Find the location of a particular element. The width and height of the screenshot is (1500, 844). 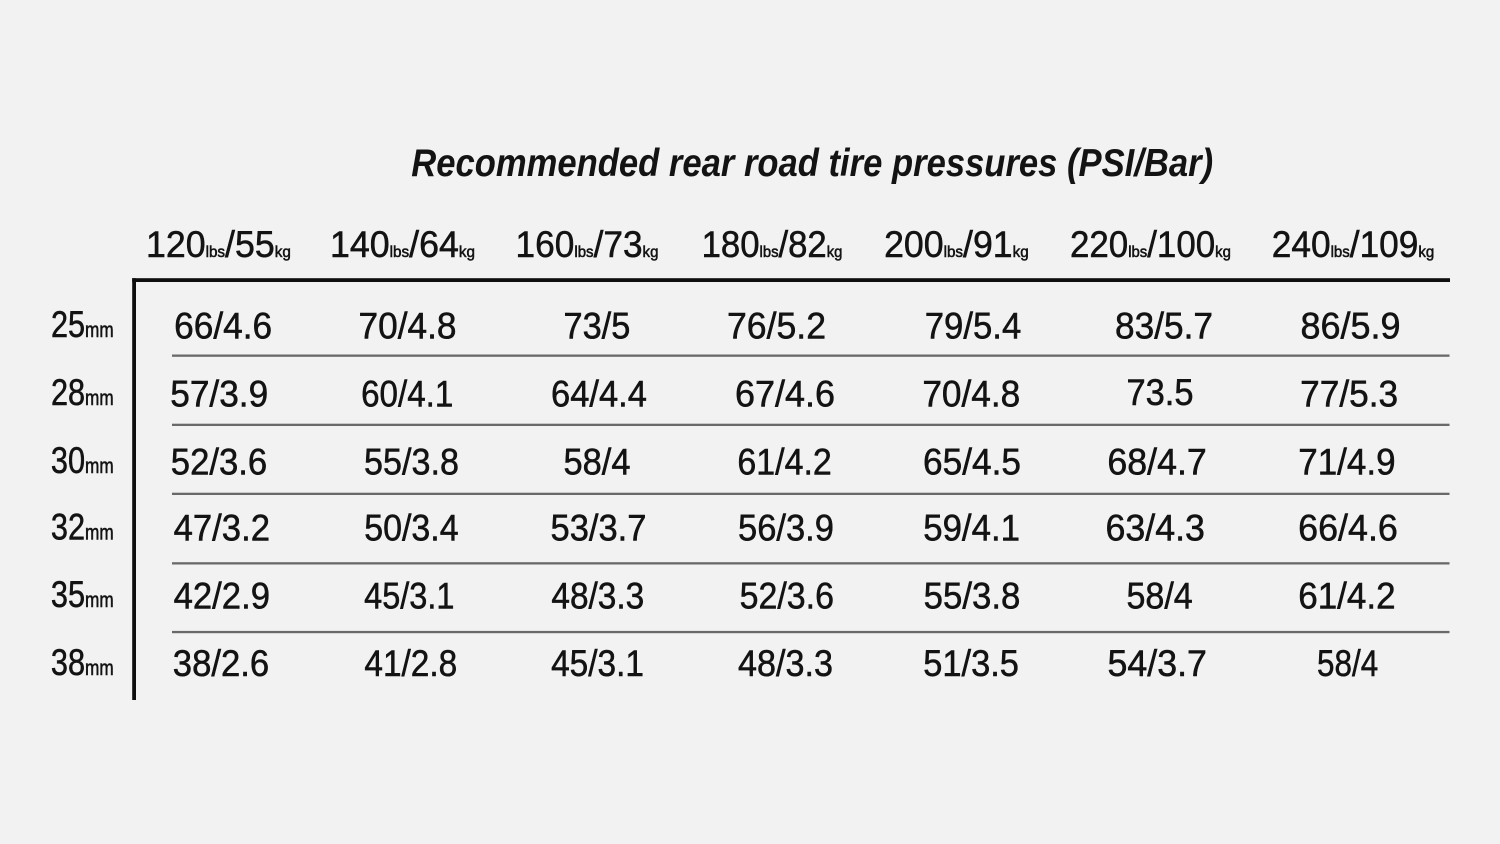

svg-text: 57/3.9 is located at coordinates (219, 393).